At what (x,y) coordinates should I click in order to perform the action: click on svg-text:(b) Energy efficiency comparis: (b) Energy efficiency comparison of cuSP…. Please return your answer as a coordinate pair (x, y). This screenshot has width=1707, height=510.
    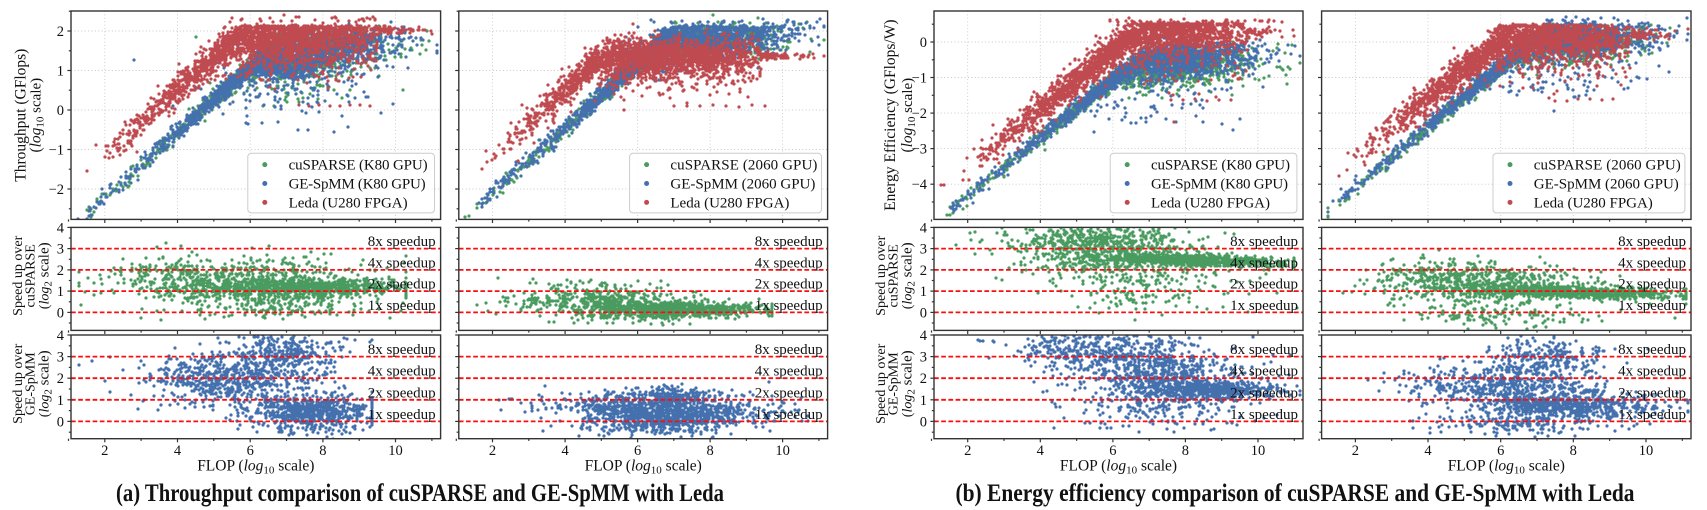
    Looking at the image, I should click on (1295, 493).